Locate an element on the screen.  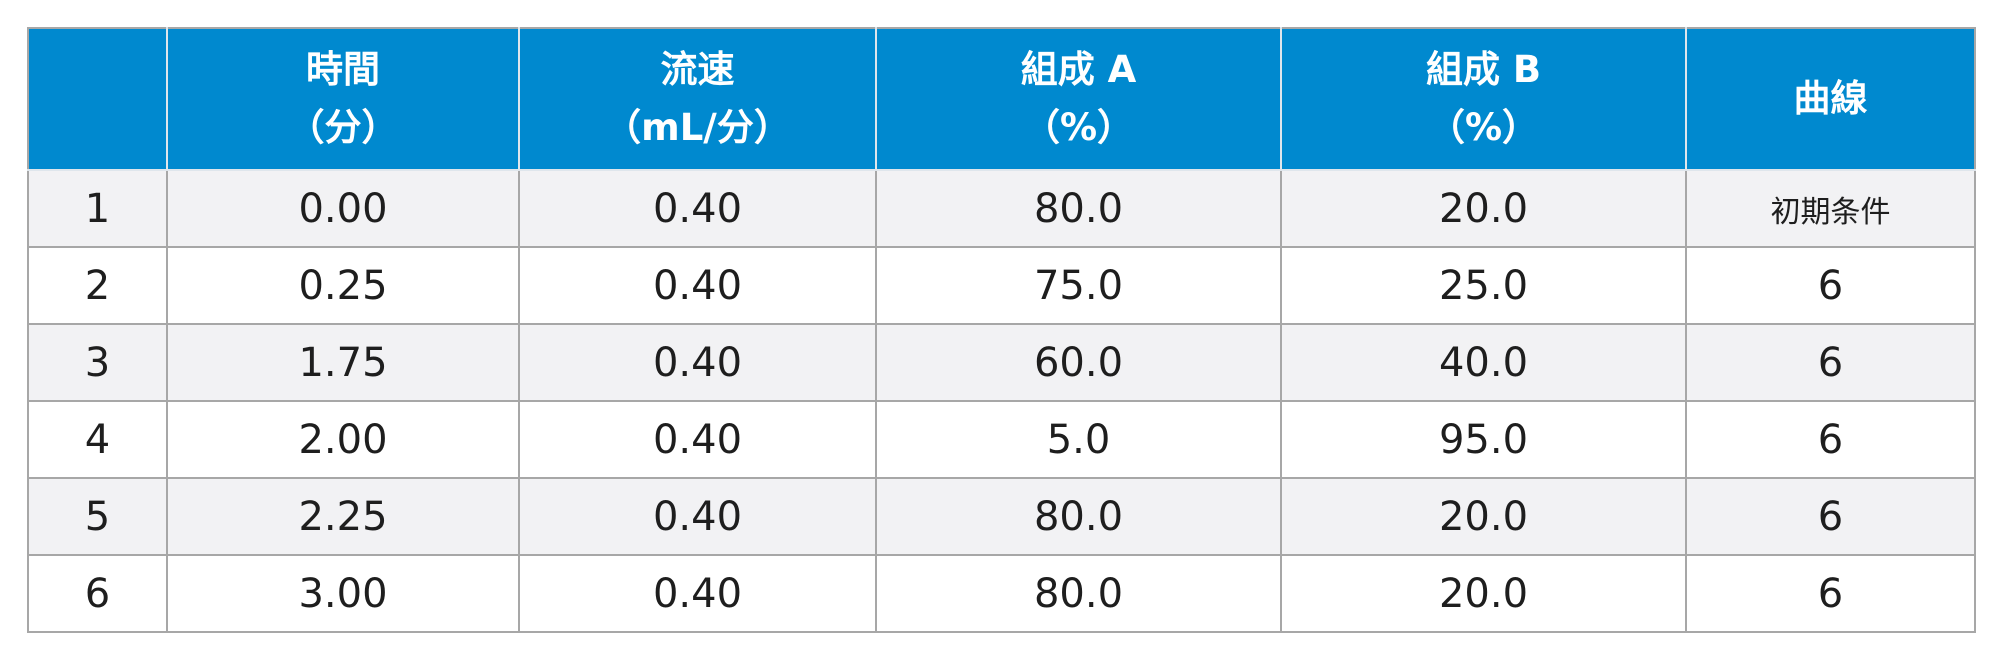
header-composition-b-unit: （%） is located at coordinates (1483, 127).